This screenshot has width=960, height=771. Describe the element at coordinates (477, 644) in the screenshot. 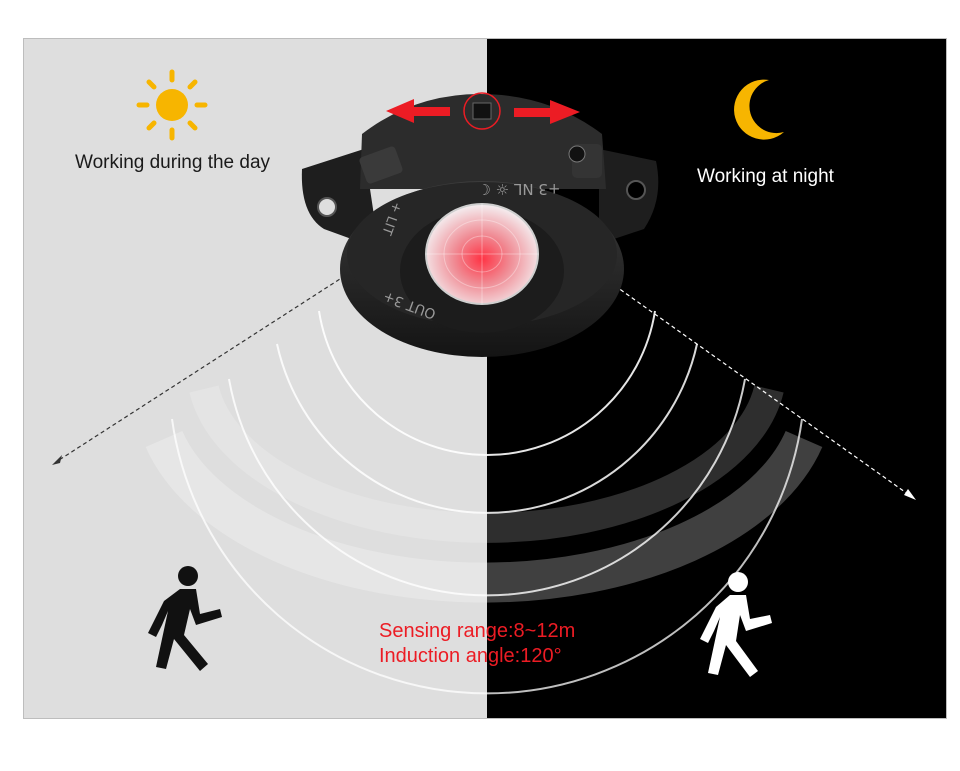

I see `sensor-specs: Sensing range:8~12m Induction angle:120°` at that location.